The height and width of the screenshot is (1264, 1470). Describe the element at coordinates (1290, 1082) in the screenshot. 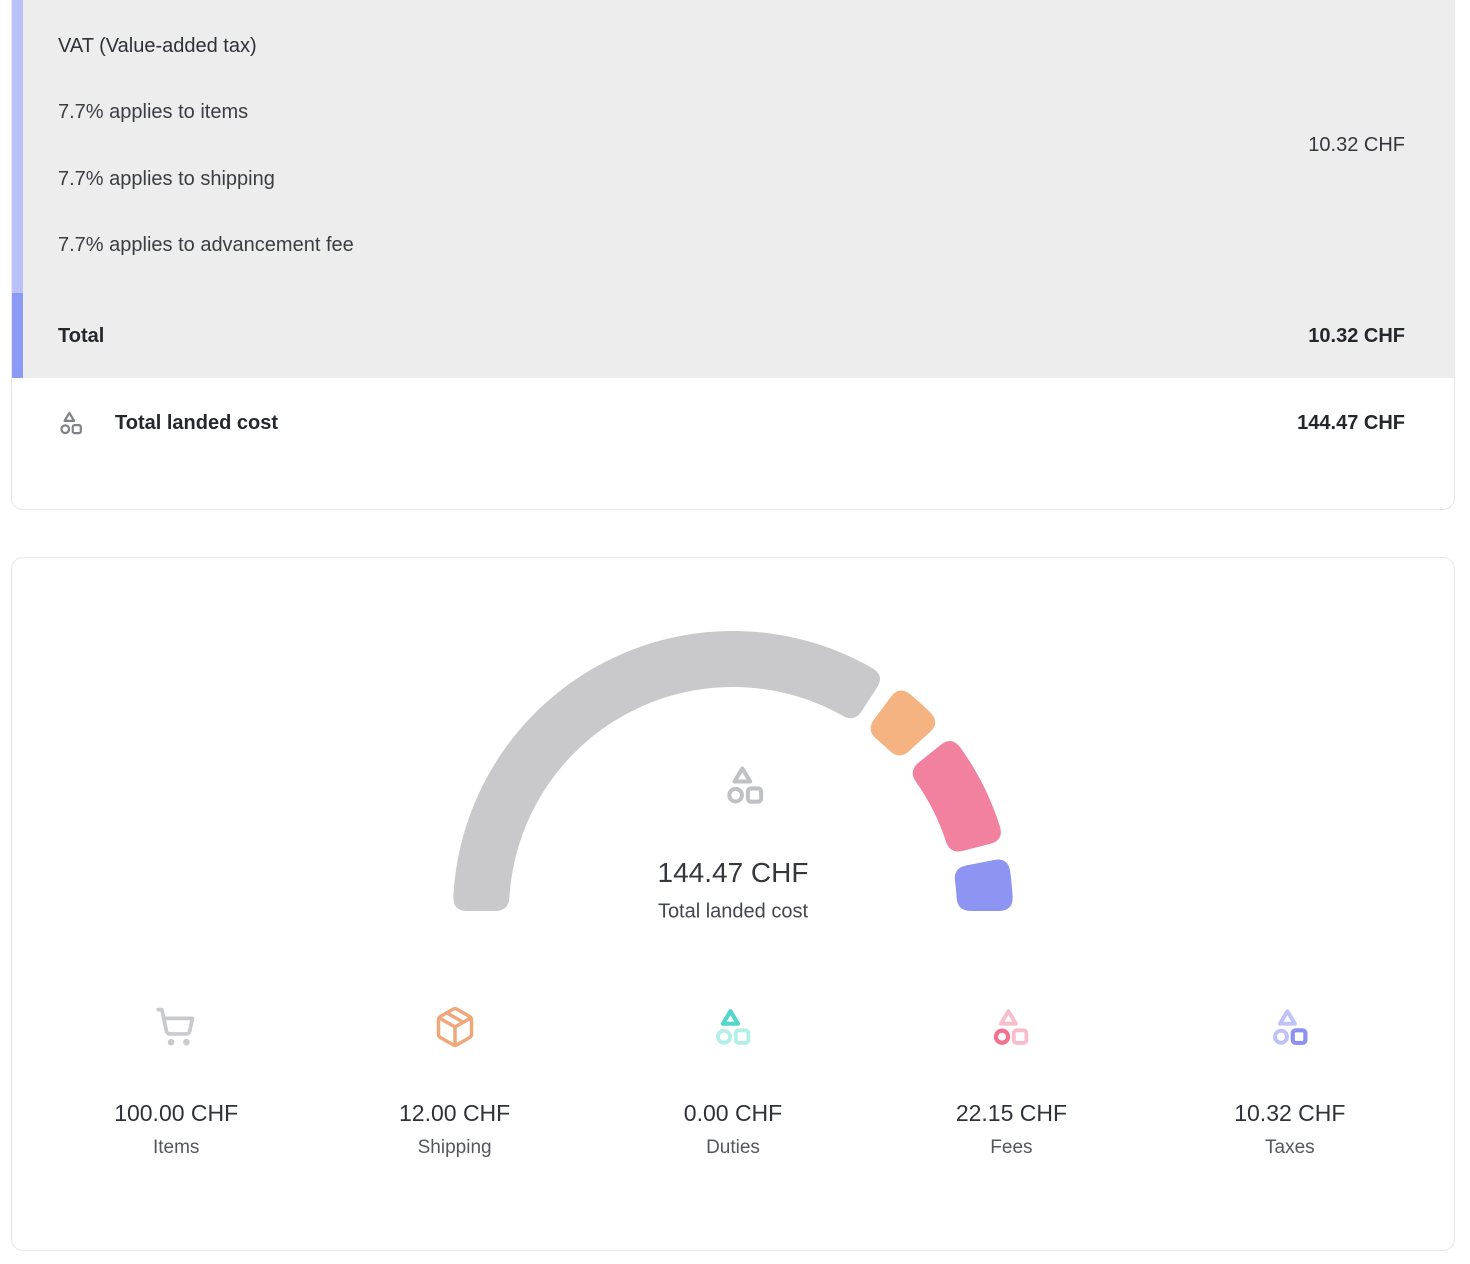

I see `stat-taxes: 10.32 CHF Taxes` at that location.